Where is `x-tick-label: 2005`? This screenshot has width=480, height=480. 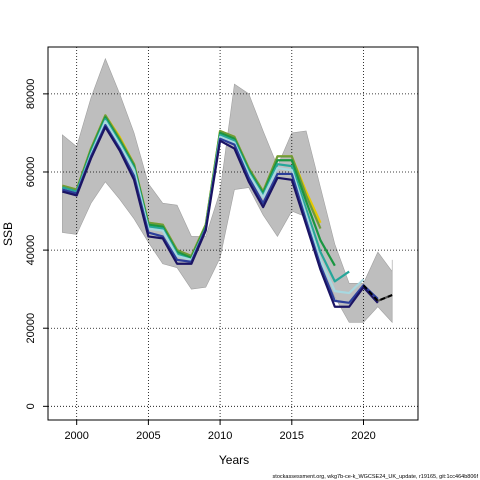 x-tick-label: 2005 is located at coordinates (148, 436).